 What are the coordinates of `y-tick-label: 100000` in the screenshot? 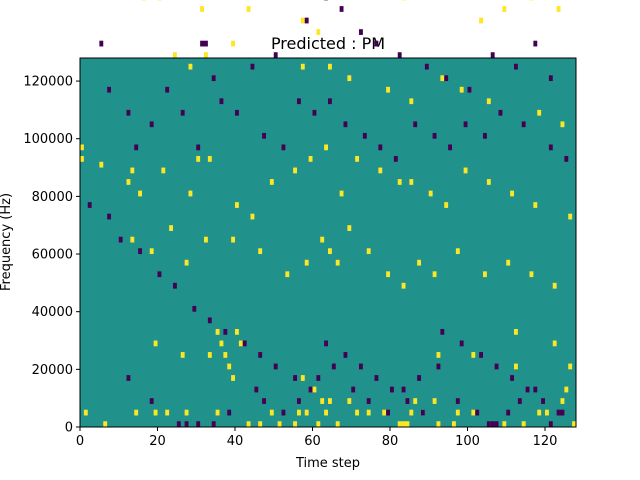 It's located at (48, 139).